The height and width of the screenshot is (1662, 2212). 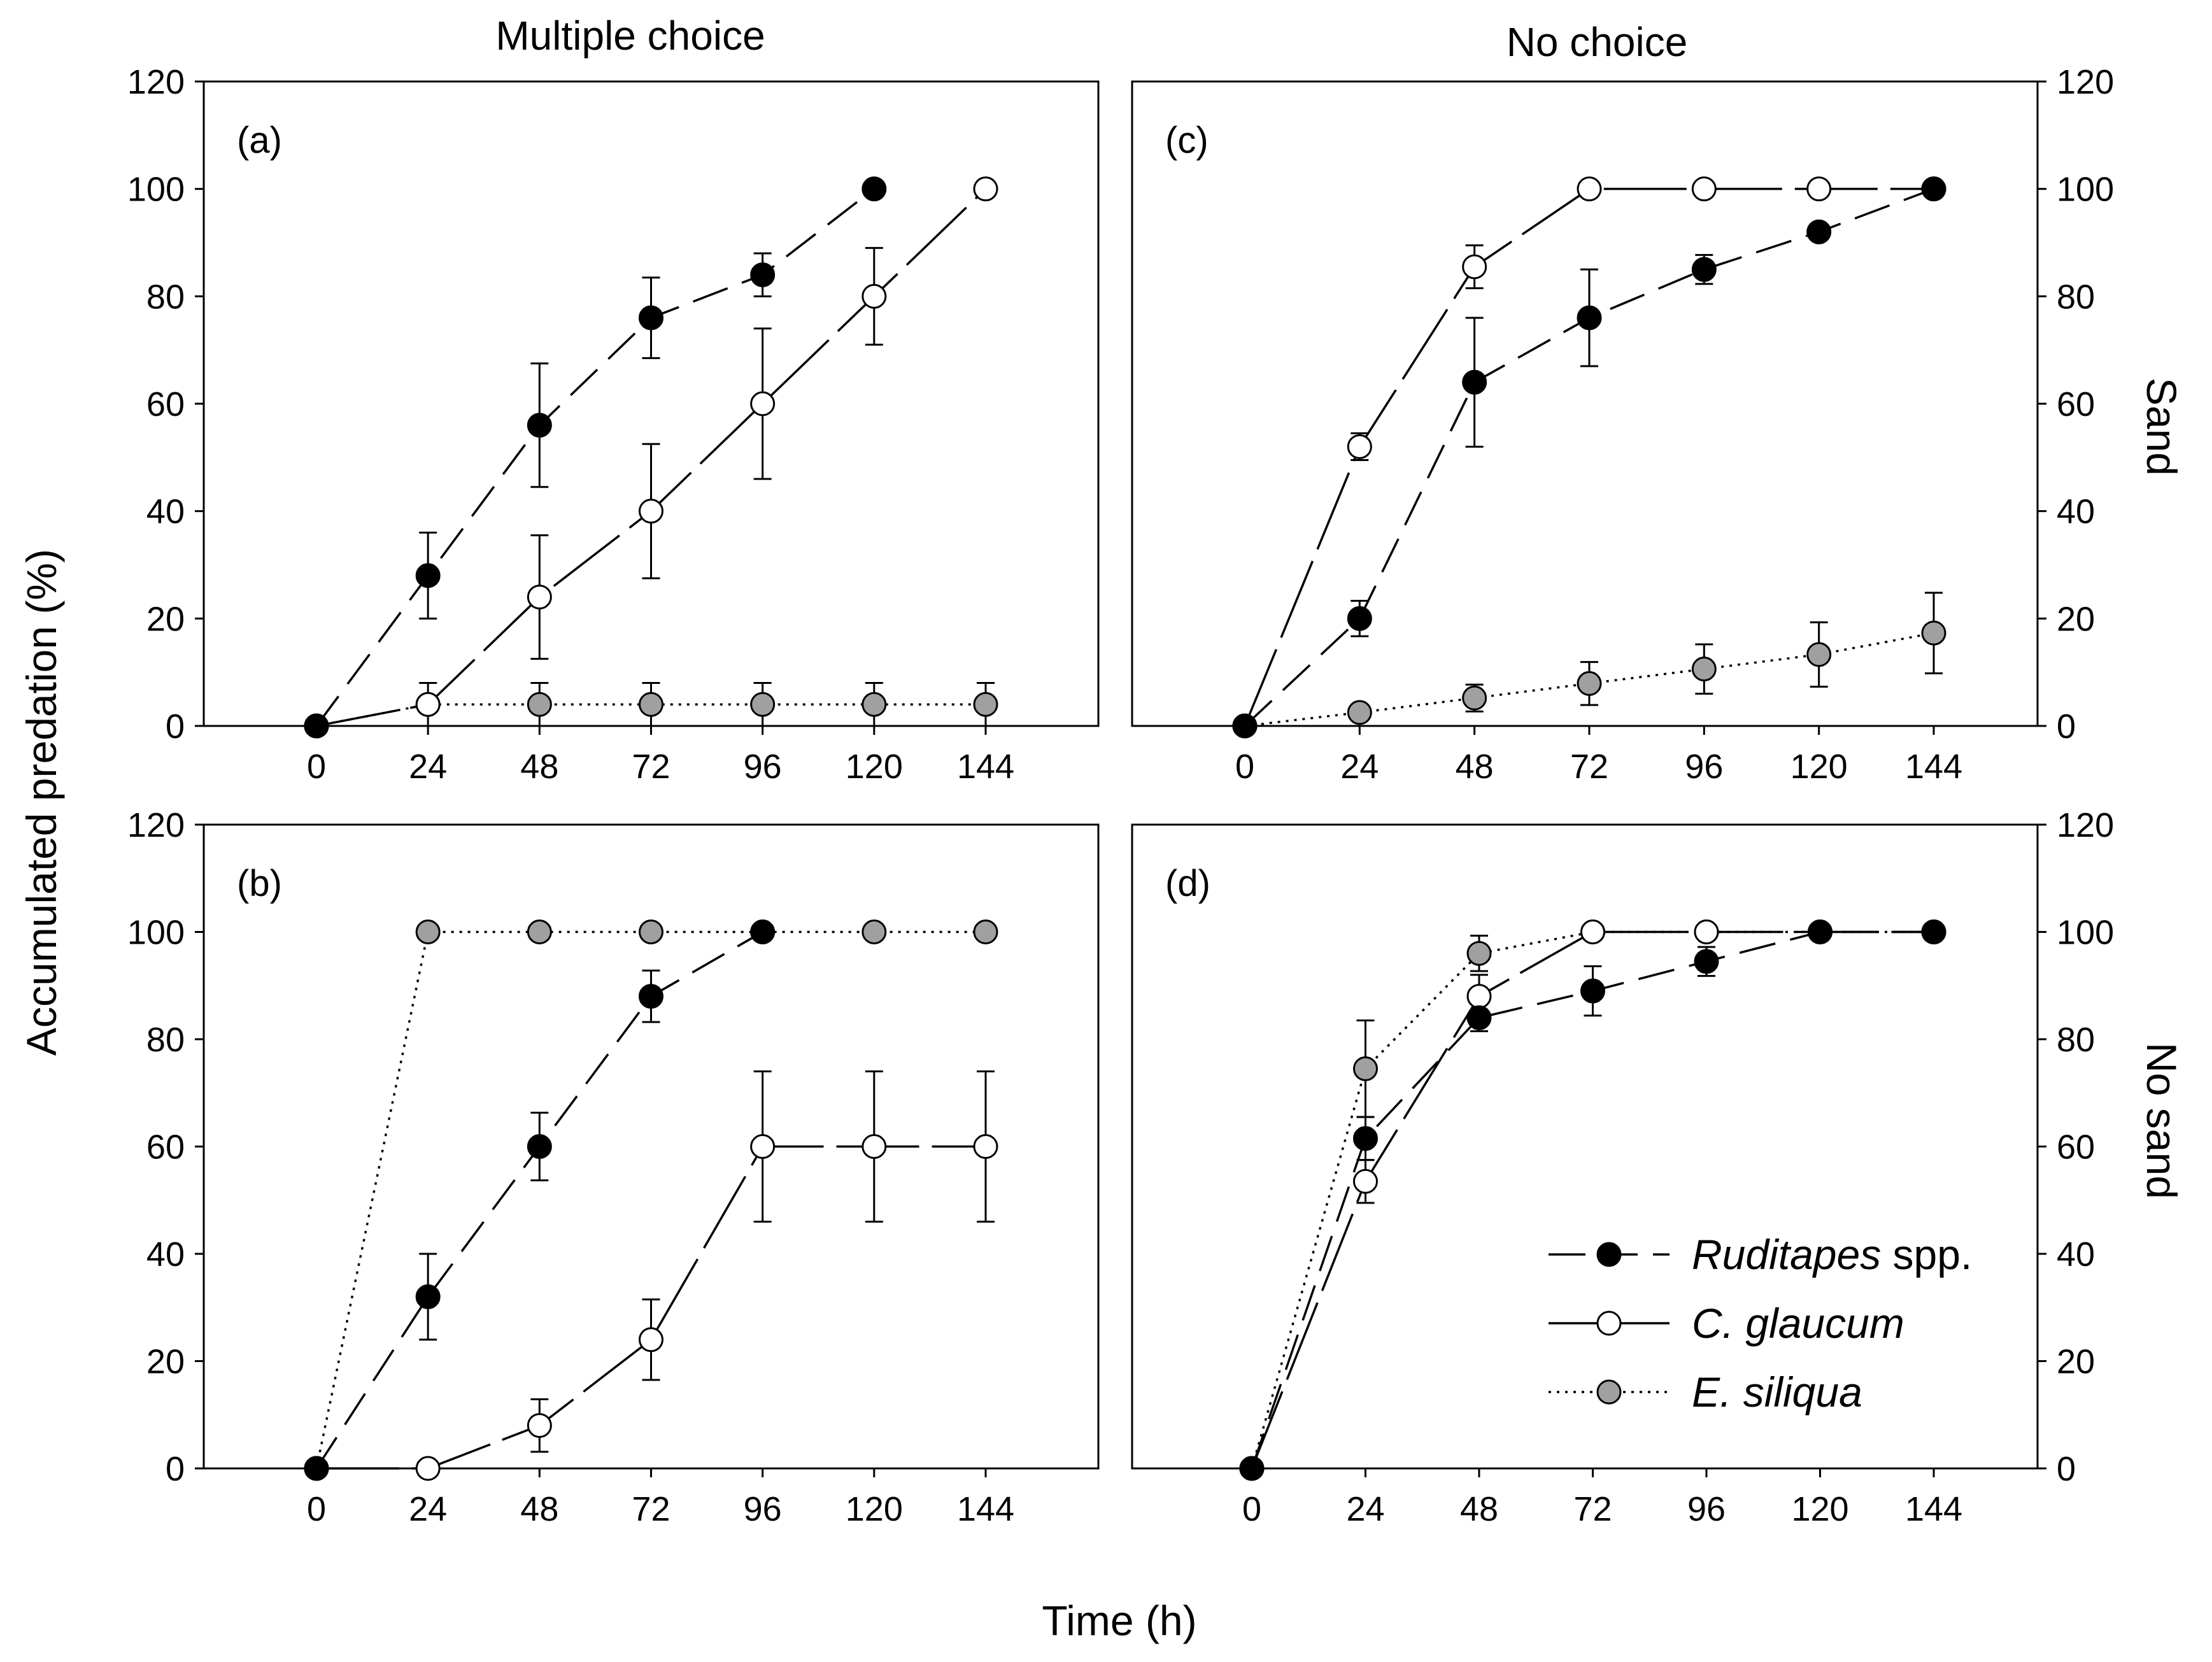 I want to click on legend-label-siliqua: E. siliqua, so click(x=1777, y=1392).